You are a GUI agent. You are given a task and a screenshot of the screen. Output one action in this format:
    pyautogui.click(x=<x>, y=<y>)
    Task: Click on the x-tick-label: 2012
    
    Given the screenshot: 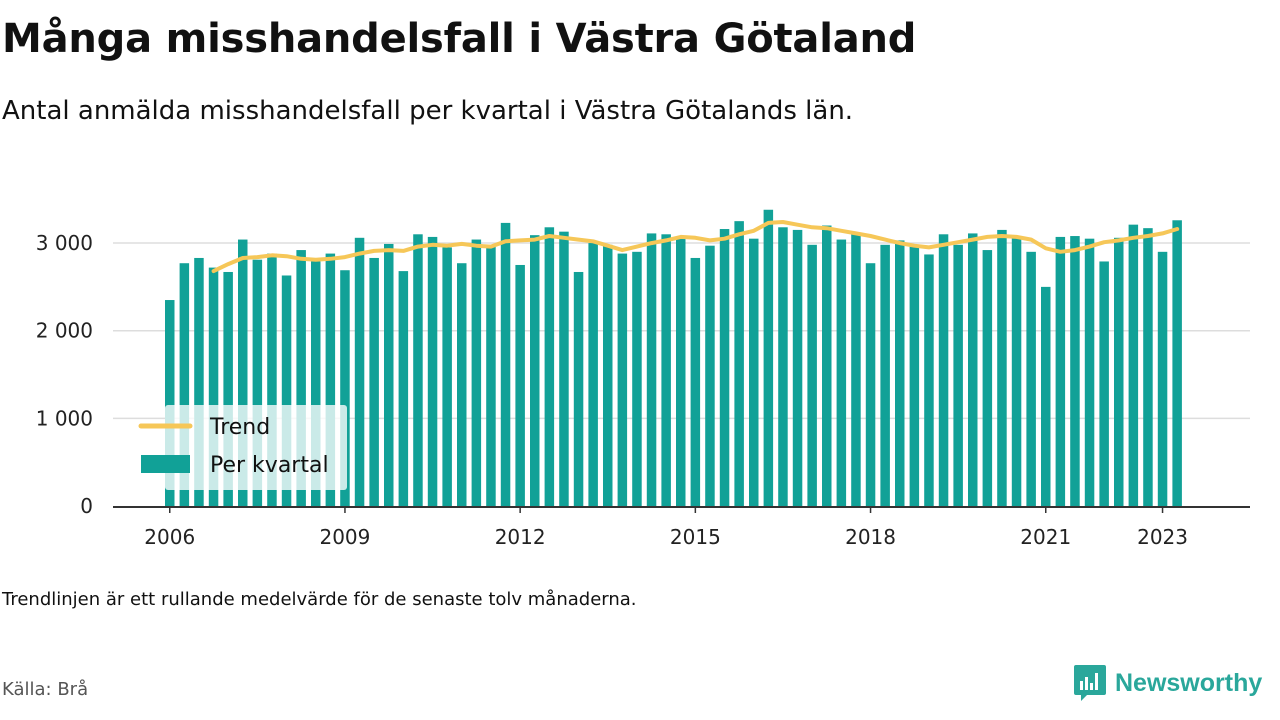 What is the action you would take?
    pyautogui.click(x=520, y=537)
    